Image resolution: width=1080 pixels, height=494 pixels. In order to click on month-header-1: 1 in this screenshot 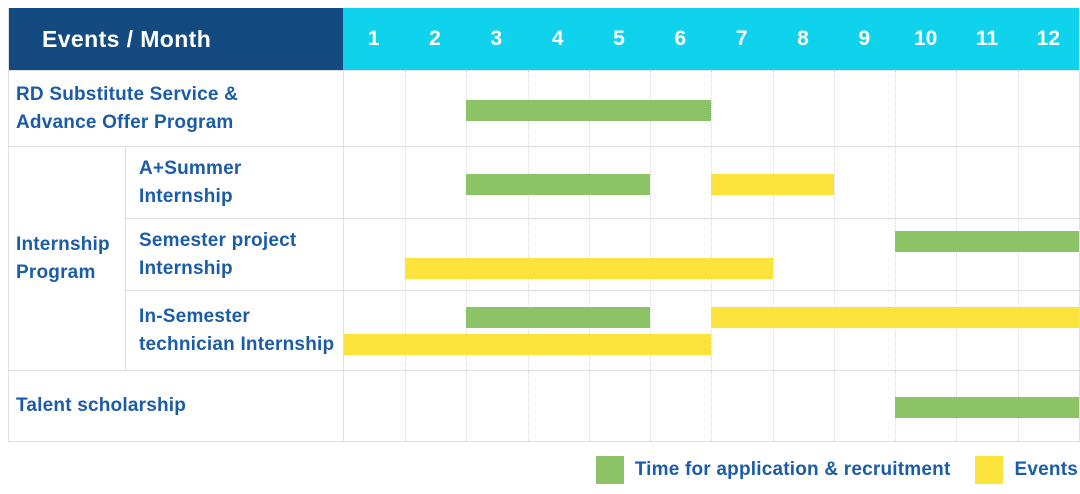, I will do `click(374, 39)`.